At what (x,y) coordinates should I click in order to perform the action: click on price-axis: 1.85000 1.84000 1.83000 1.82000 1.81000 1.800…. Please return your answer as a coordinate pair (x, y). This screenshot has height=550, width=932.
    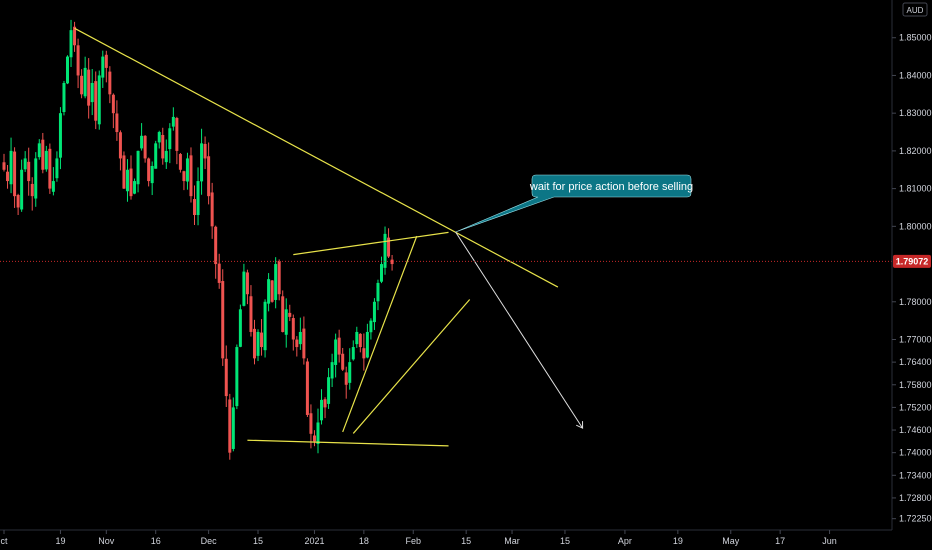
    Looking at the image, I should click on (911, 265).